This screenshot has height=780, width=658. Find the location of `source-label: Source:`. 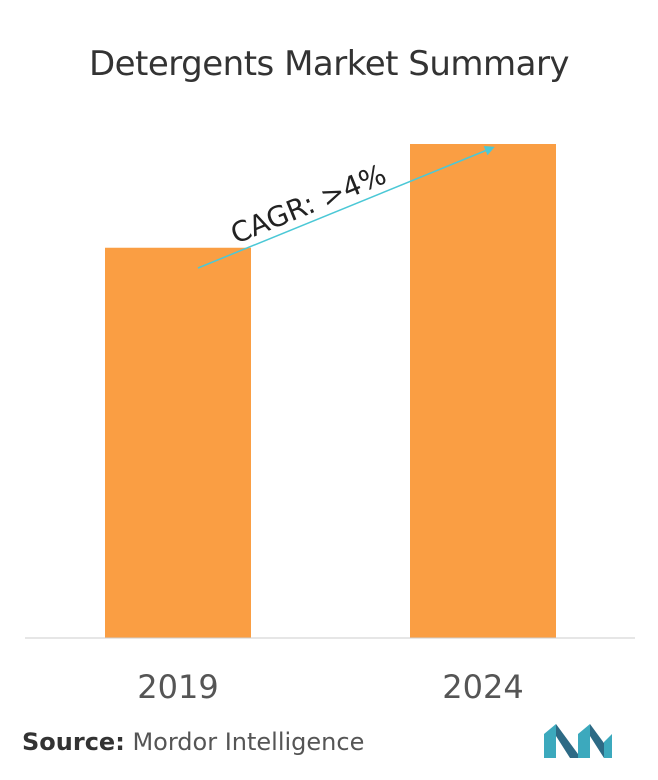

source-label: Source: is located at coordinates (73, 742).